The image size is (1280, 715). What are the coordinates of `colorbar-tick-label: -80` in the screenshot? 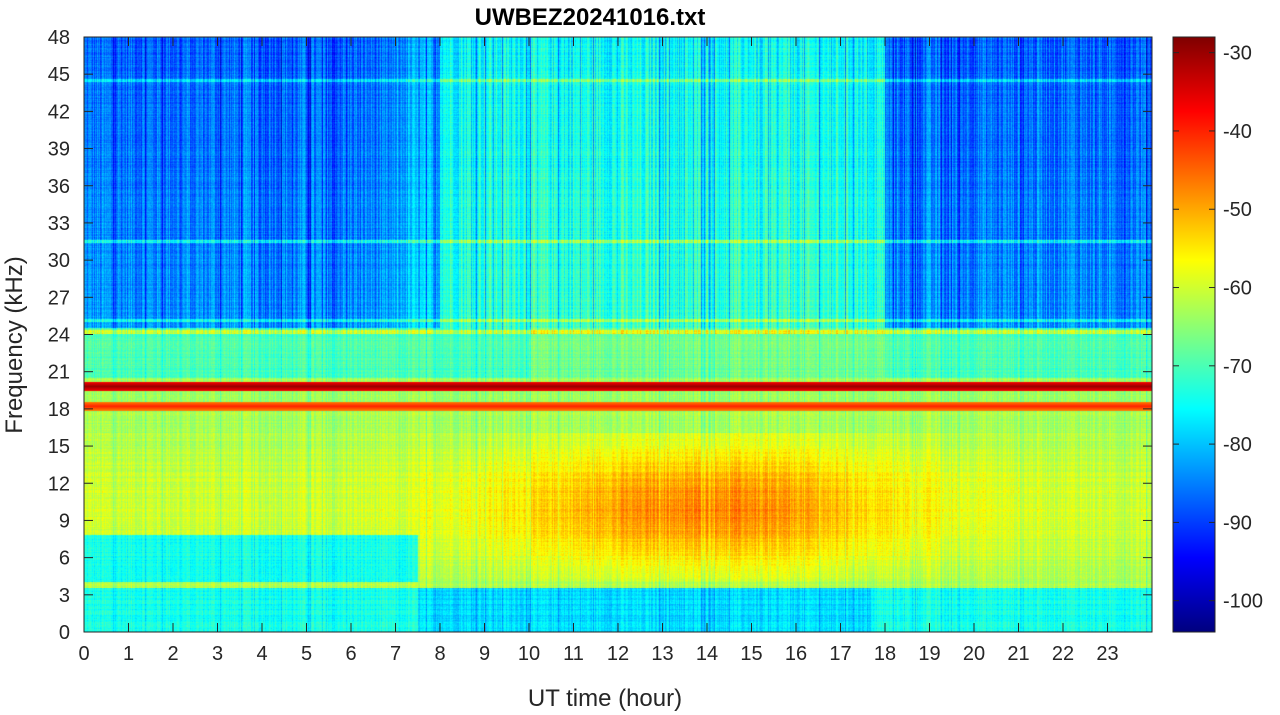 It's located at (1237, 445).